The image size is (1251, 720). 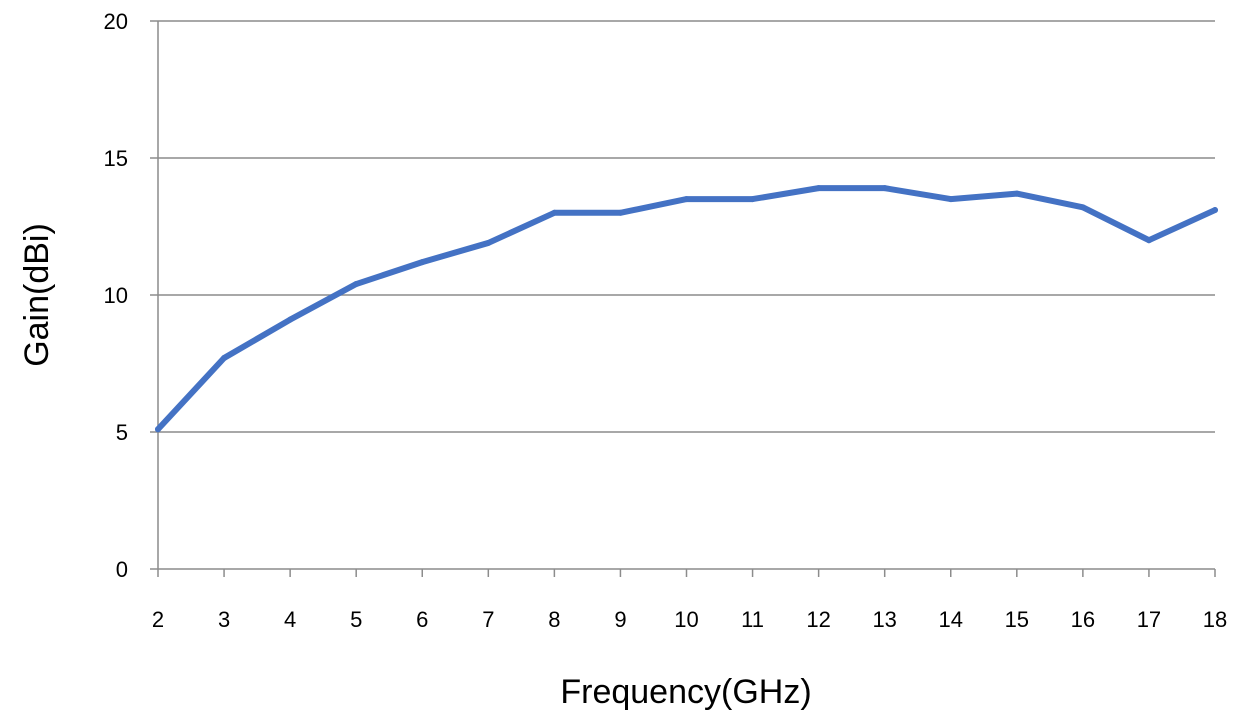 I want to click on x-tick-label: 18, so click(x=1215, y=619).